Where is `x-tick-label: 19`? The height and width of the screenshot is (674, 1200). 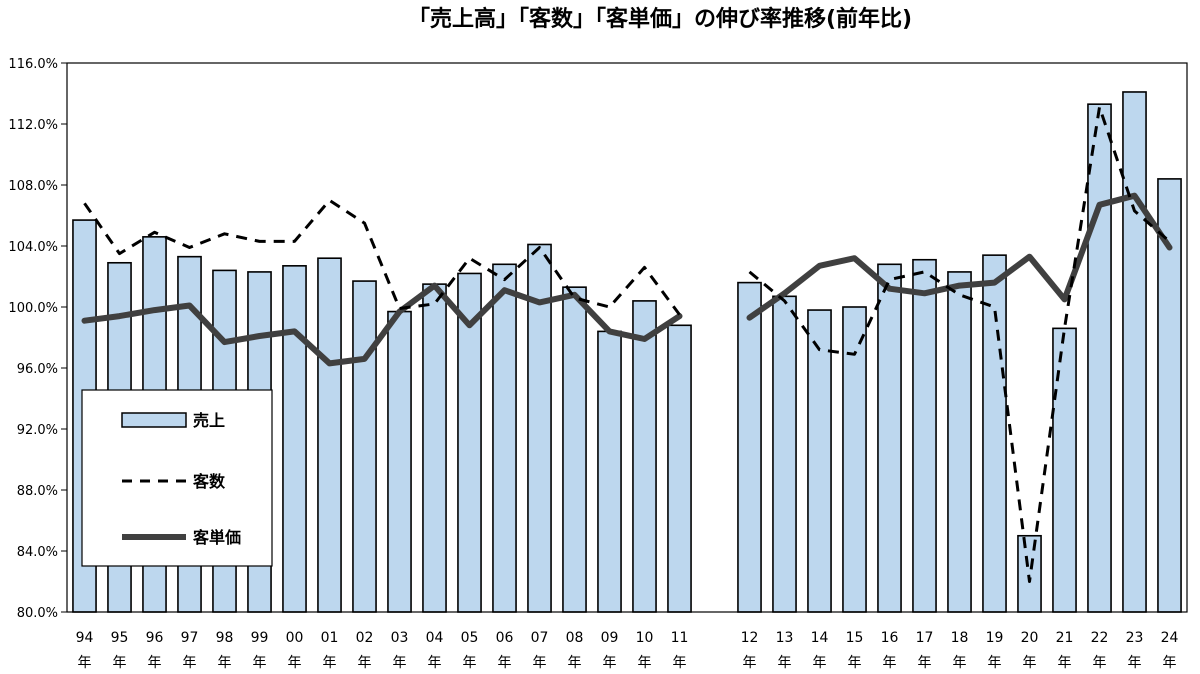
x-tick-label: 19 is located at coordinates (995, 638).